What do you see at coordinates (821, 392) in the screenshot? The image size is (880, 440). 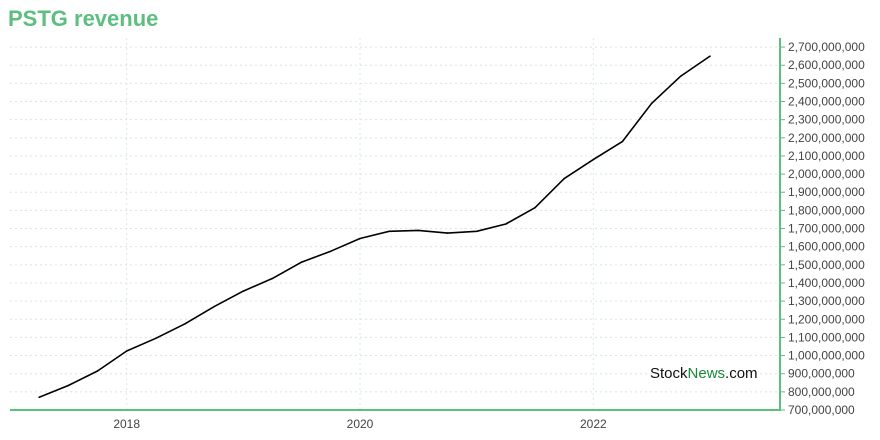 I see `y-tick-label: 800,000,000` at bounding box center [821, 392].